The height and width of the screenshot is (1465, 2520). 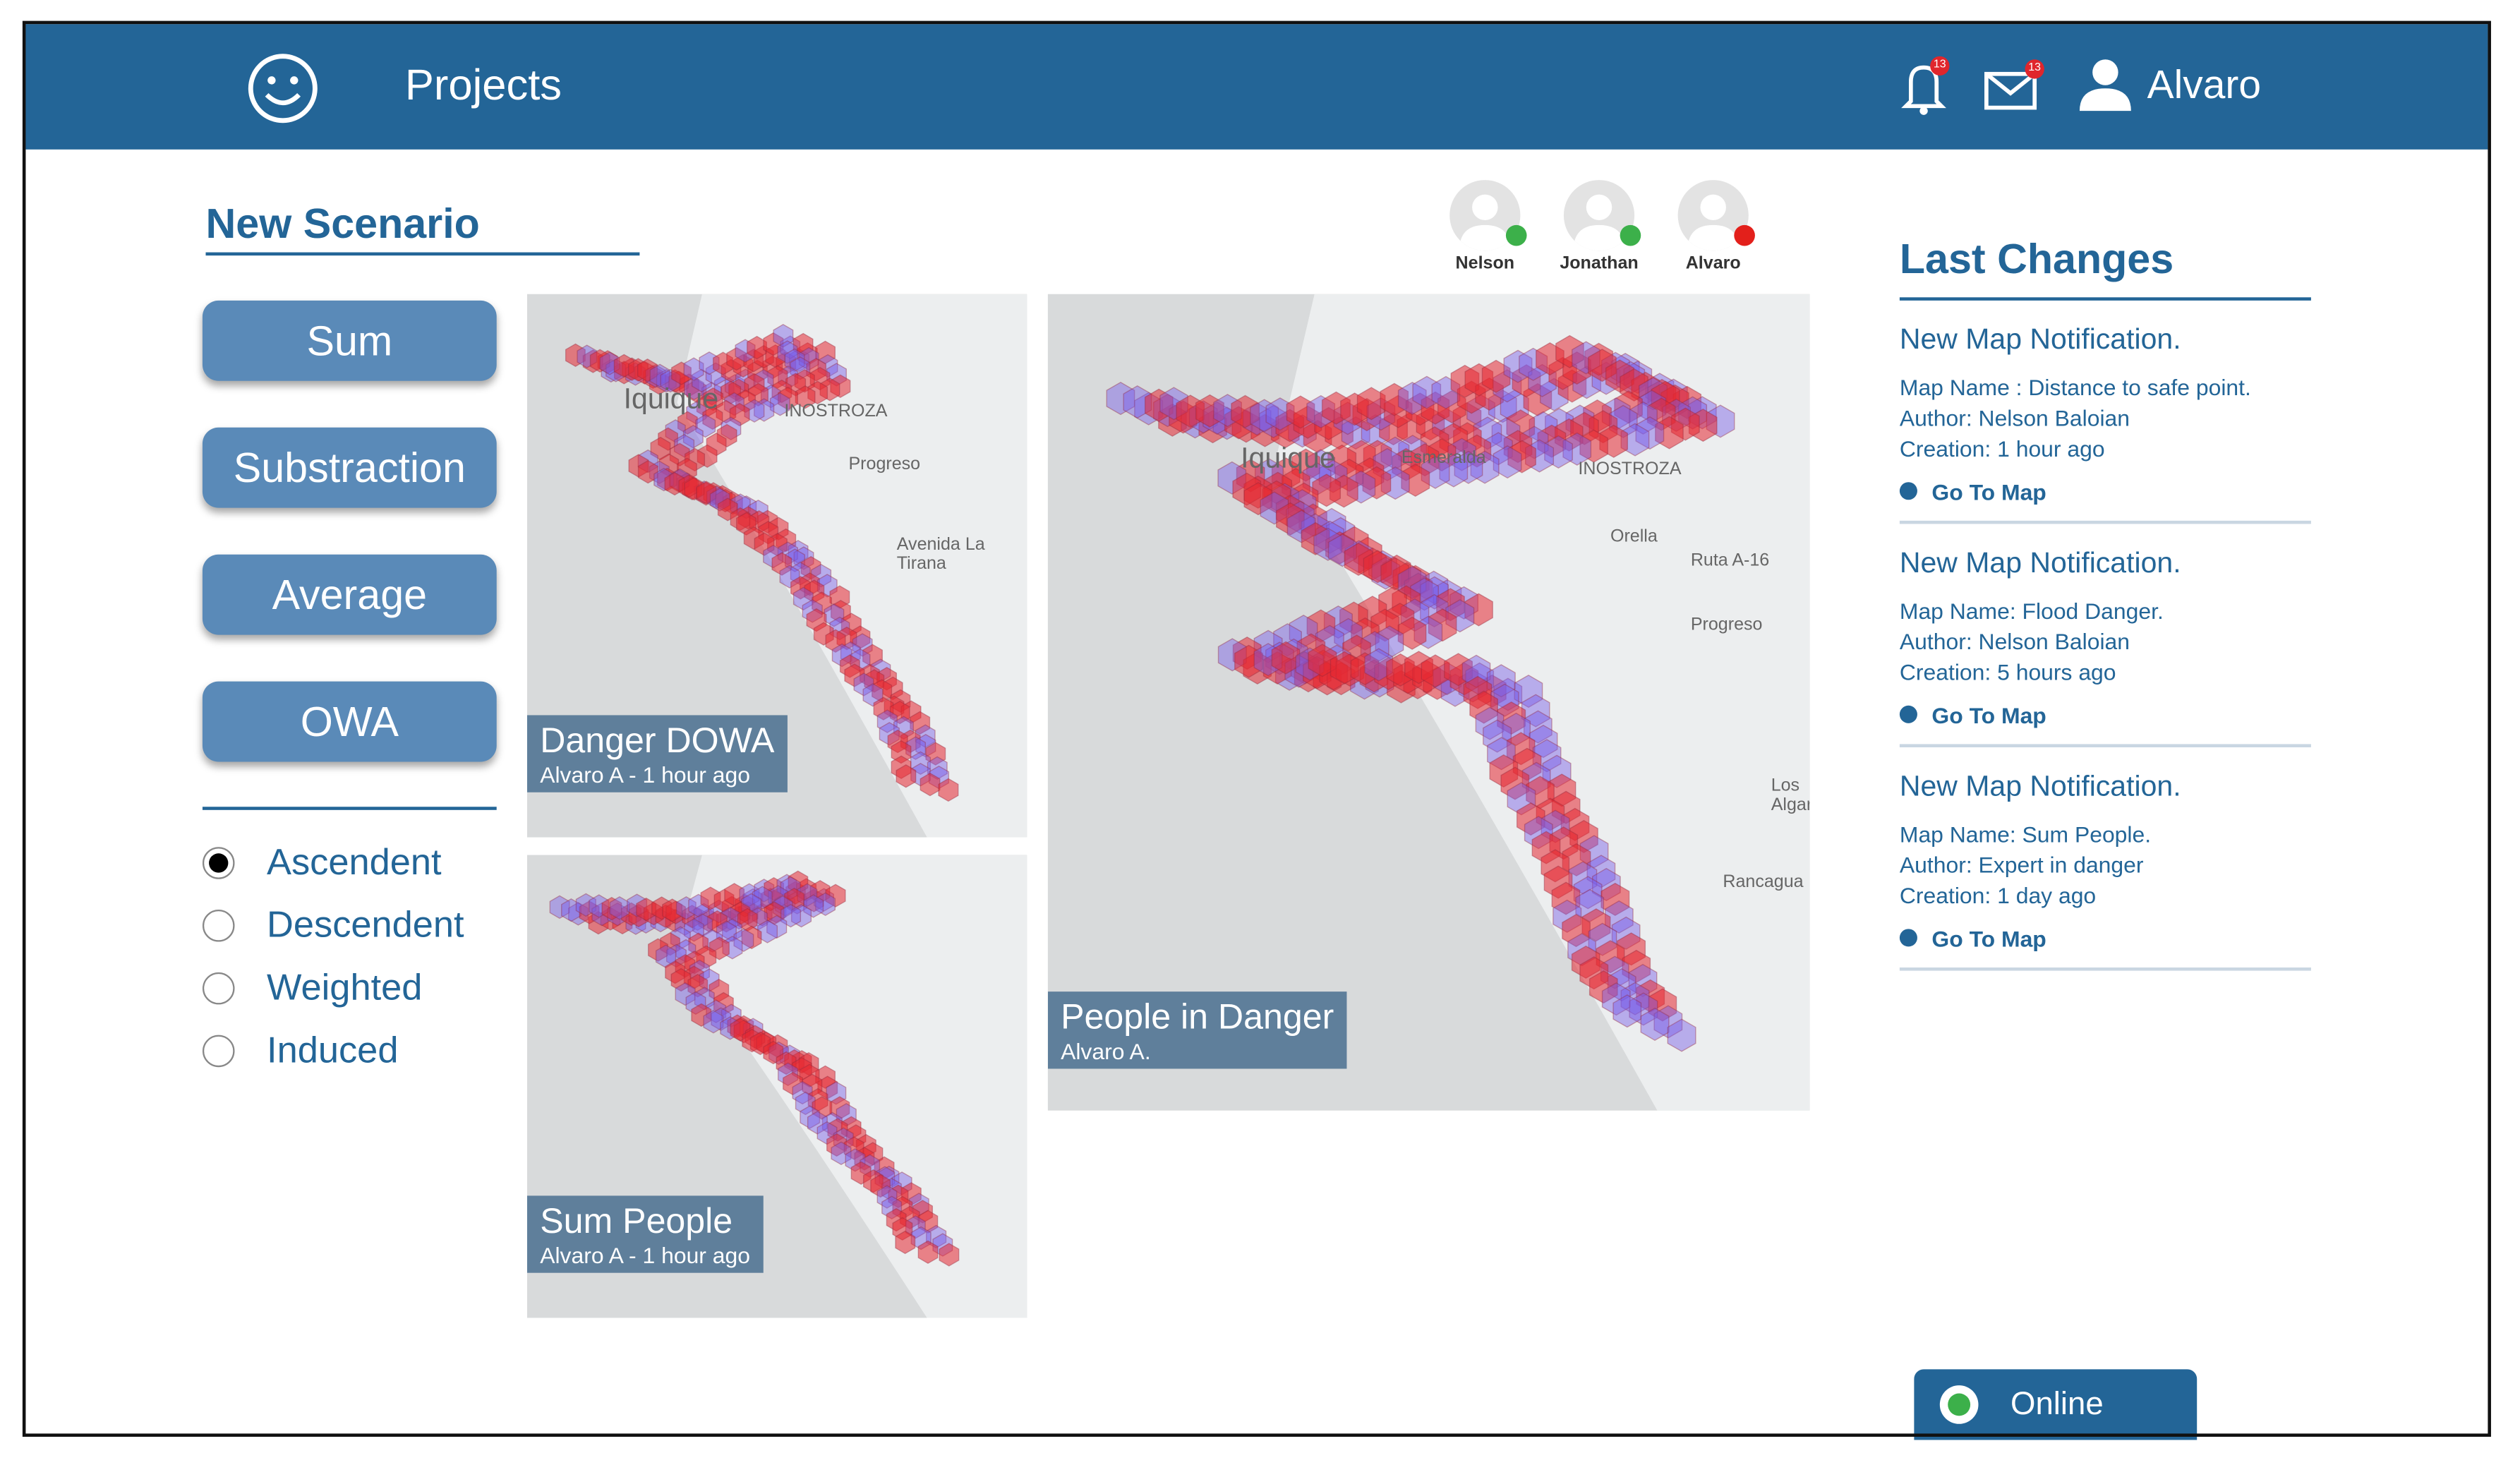 I want to click on avatar: Alvaro, so click(x=1713, y=226).